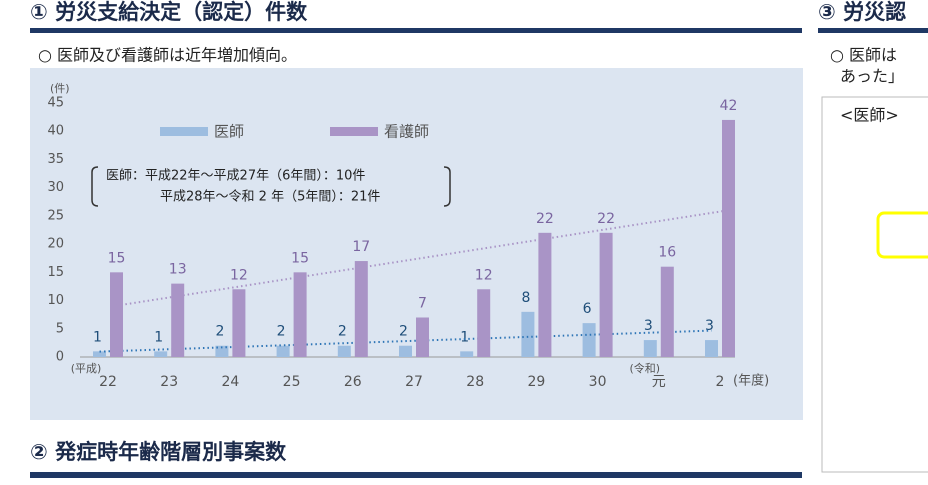 The image size is (928, 485). What do you see at coordinates (872, 76) in the screenshot?
I see `panel-text: あった」` at bounding box center [872, 76].